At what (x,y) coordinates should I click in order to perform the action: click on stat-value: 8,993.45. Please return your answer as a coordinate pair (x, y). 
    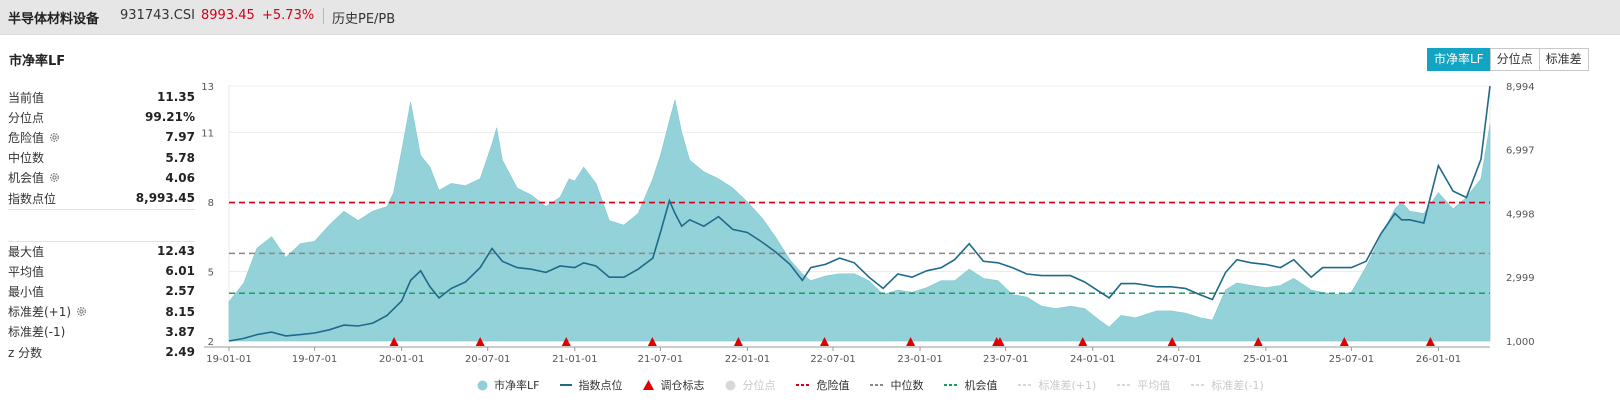
    Looking at the image, I should click on (165, 198).